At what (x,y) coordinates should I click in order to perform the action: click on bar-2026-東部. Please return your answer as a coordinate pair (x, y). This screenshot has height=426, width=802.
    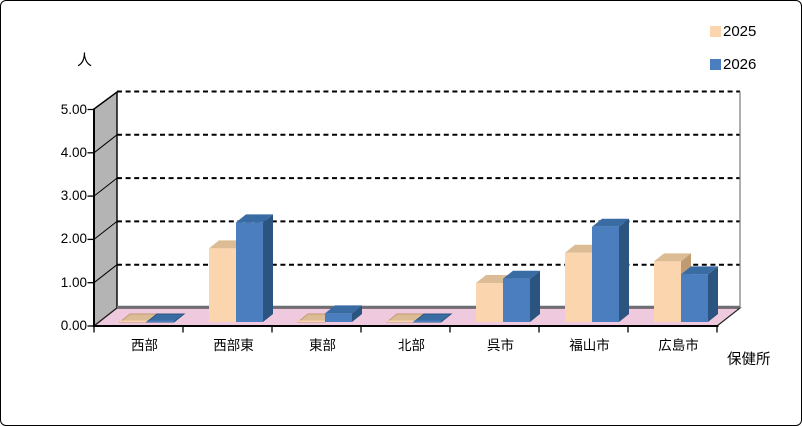
    Looking at the image, I should click on (338, 317).